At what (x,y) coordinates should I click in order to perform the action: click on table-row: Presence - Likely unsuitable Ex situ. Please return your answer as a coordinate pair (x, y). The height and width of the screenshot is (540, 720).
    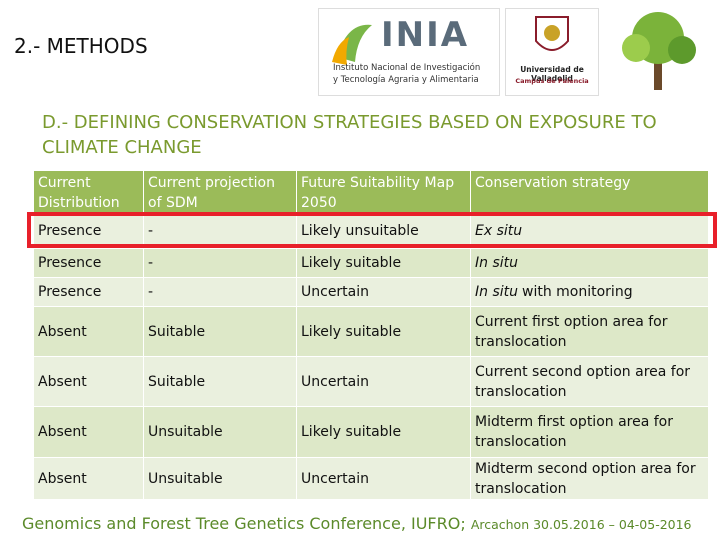
    Looking at the image, I should click on (371, 231).